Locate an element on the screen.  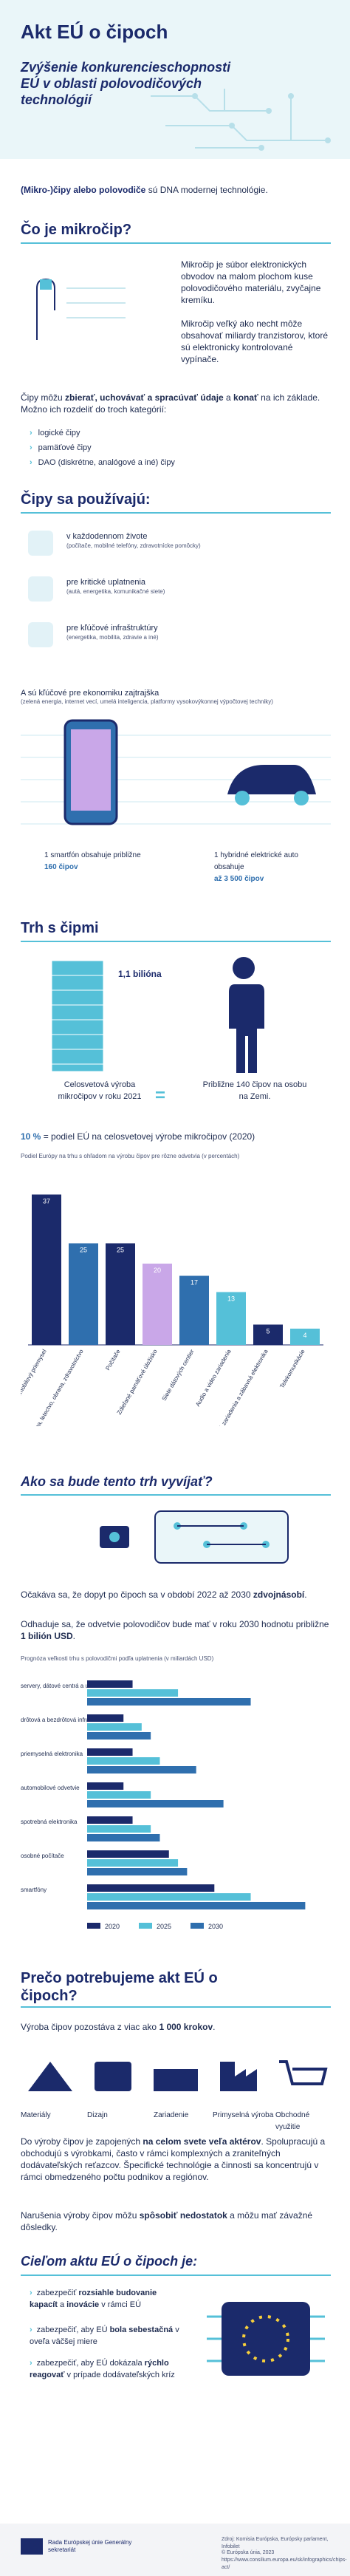
forecast-category-label: automobilové odvetvie is located at coordinates (50, 1788).